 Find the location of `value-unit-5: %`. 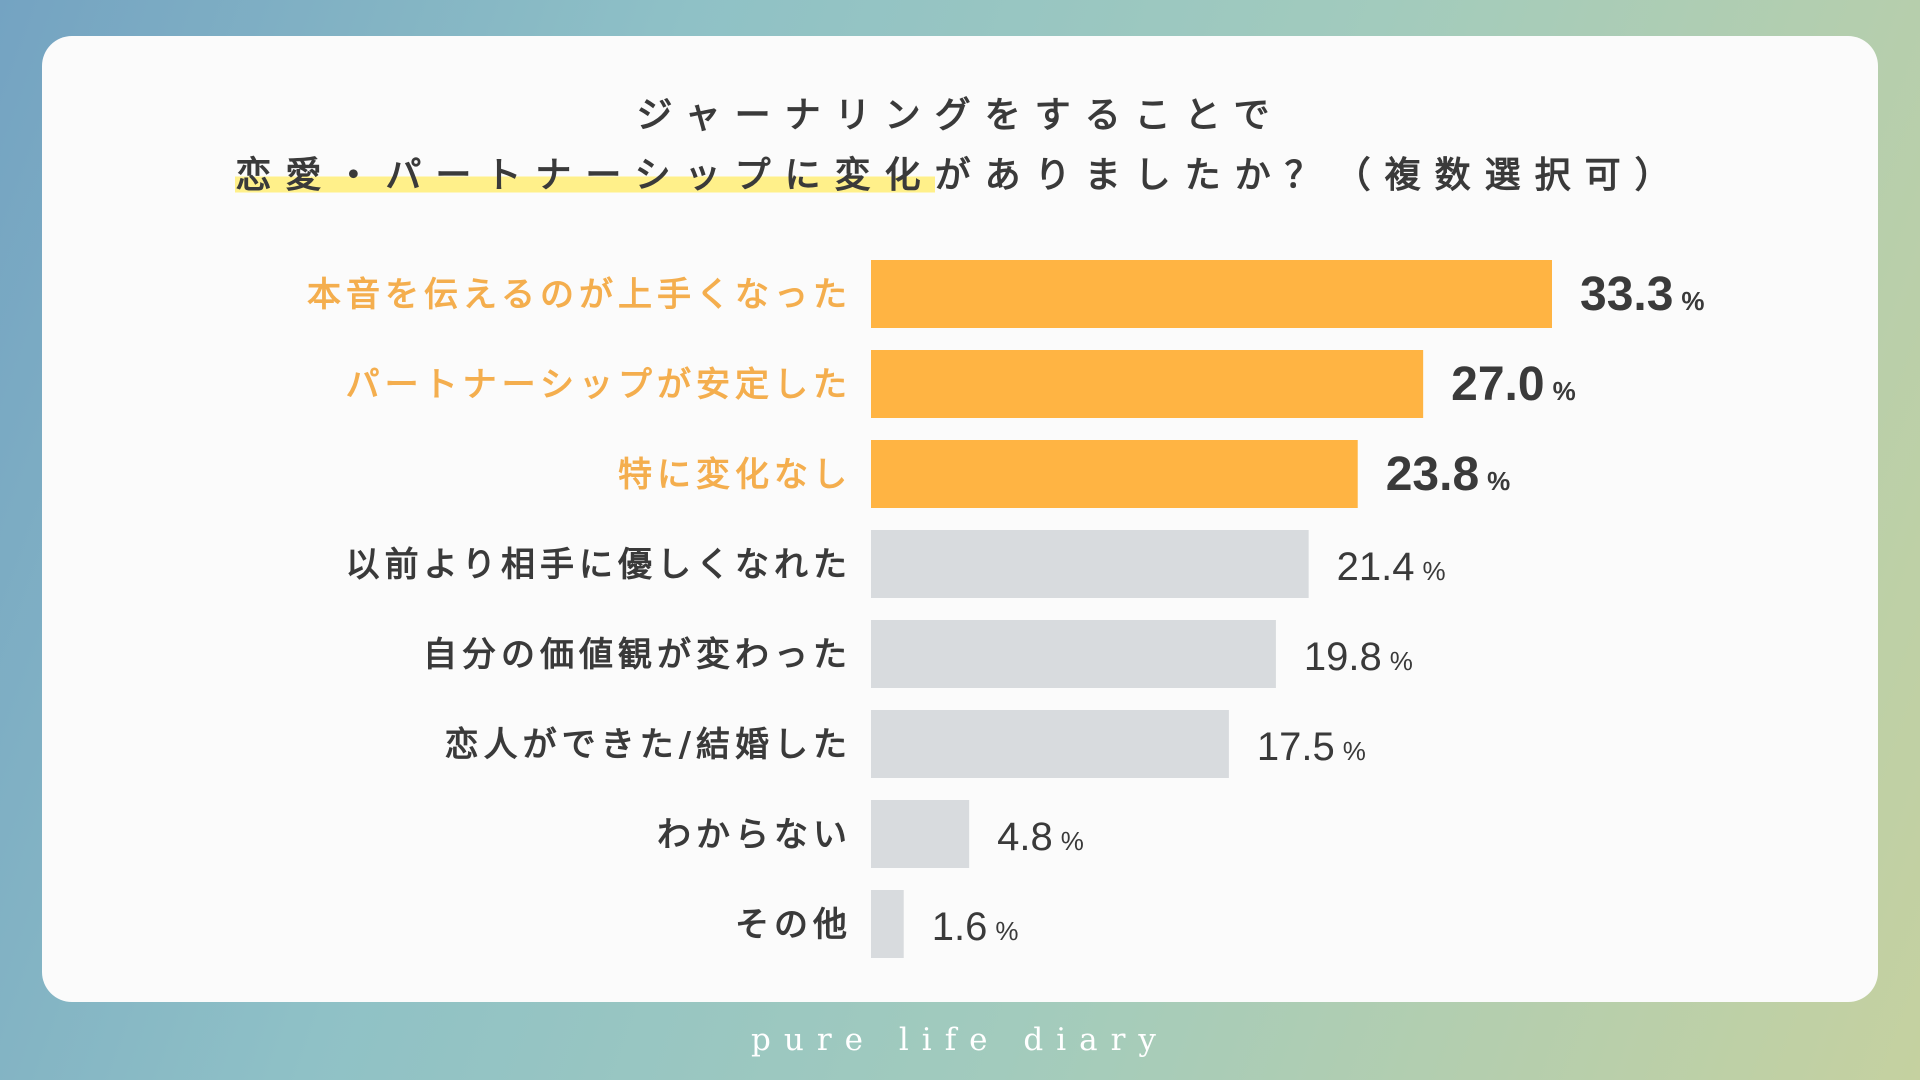

value-unit-5: % is located at coordinates (1401, 661).